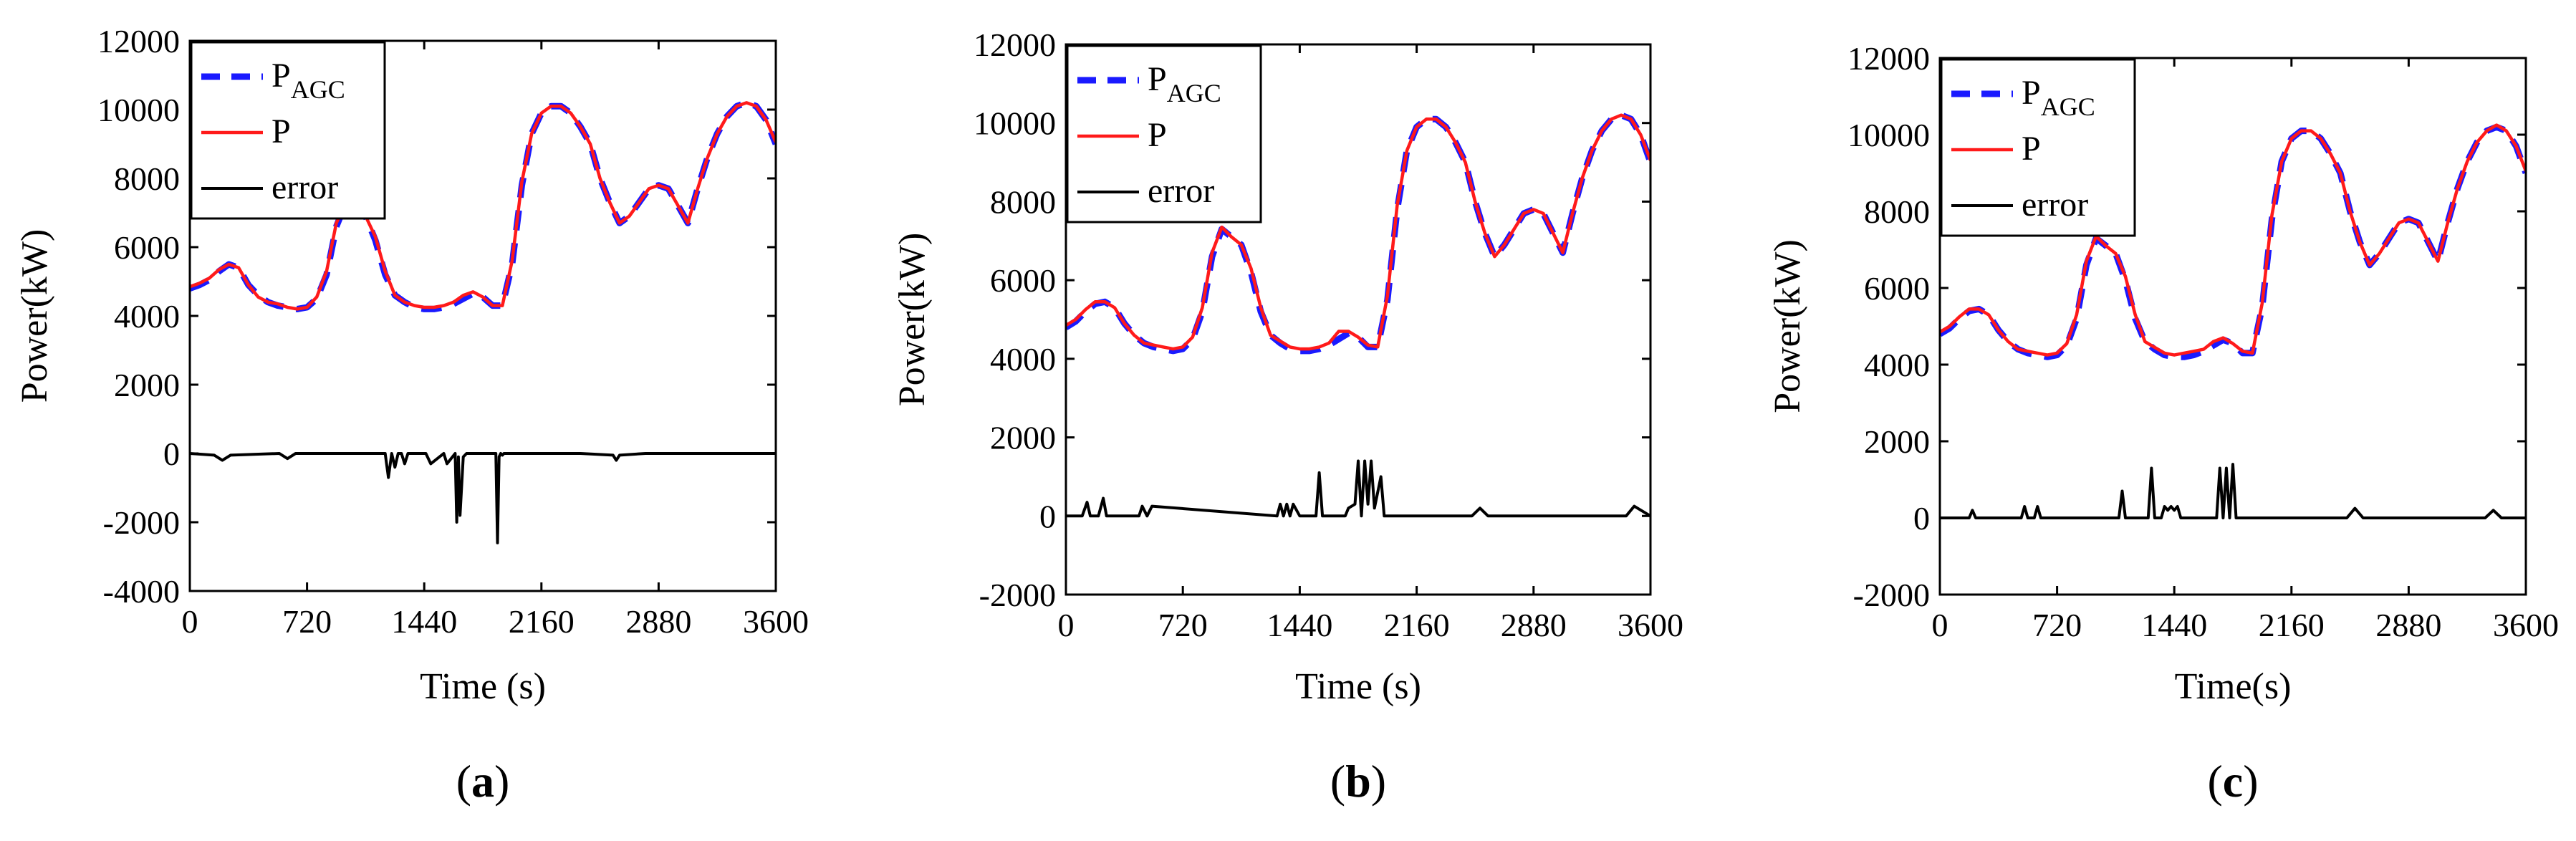  I want to click on panel-label: (c), so click(2232, 781).